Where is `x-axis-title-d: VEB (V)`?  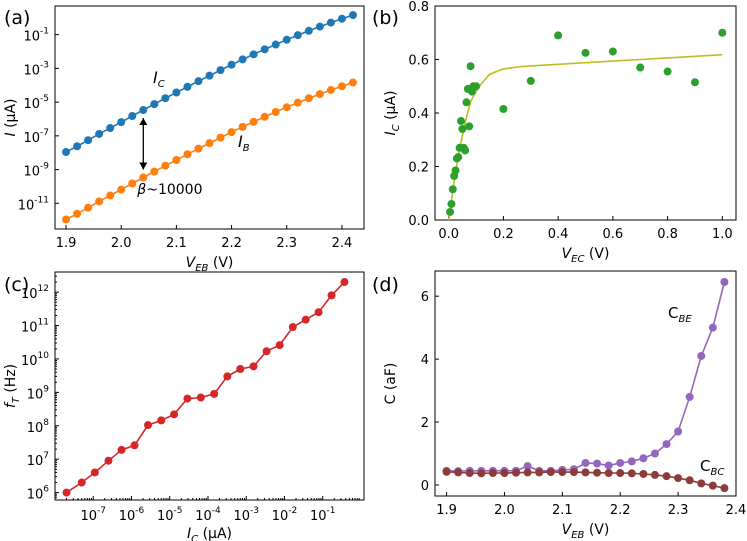 x-axis-title-d: VEB (V) is located at coordinates (586, 531).